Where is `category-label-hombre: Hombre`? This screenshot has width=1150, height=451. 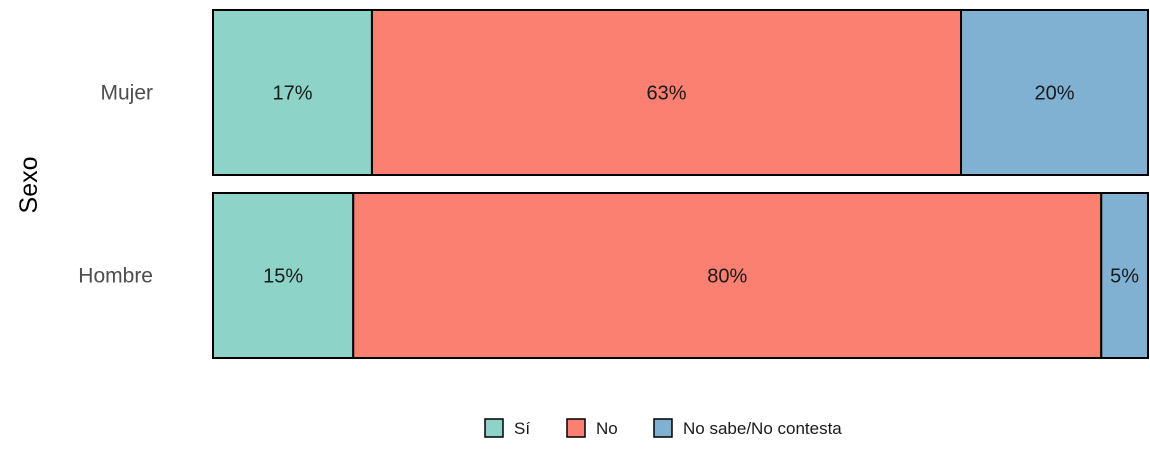
category-label-hombre: Hombre is located at coordinates (115, 276).